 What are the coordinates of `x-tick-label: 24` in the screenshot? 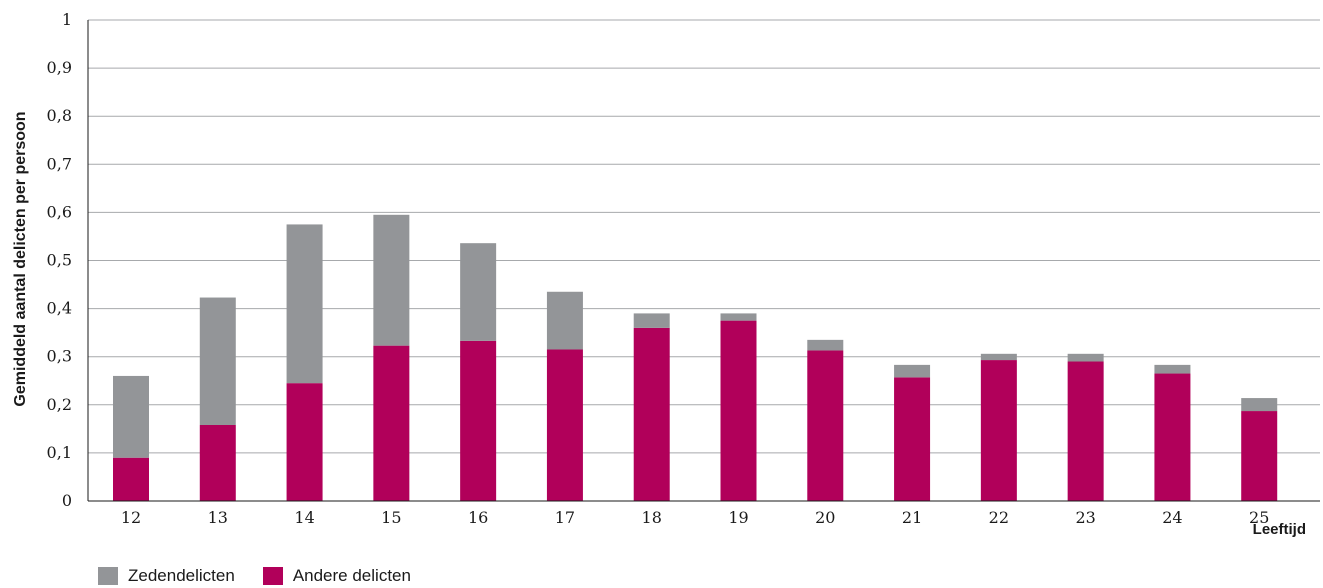 It's located at (1172, 517).